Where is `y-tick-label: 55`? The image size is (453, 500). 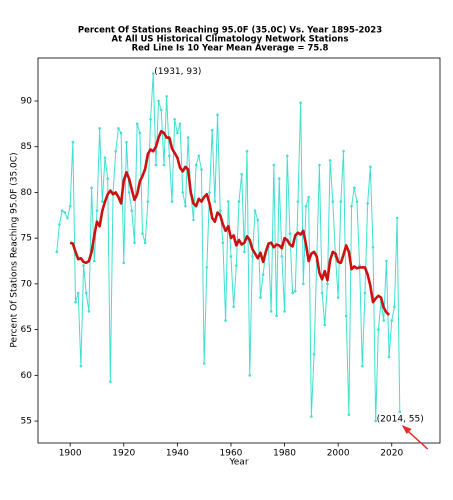
y-tick-label: 55 is located at coordinates (26, 422).